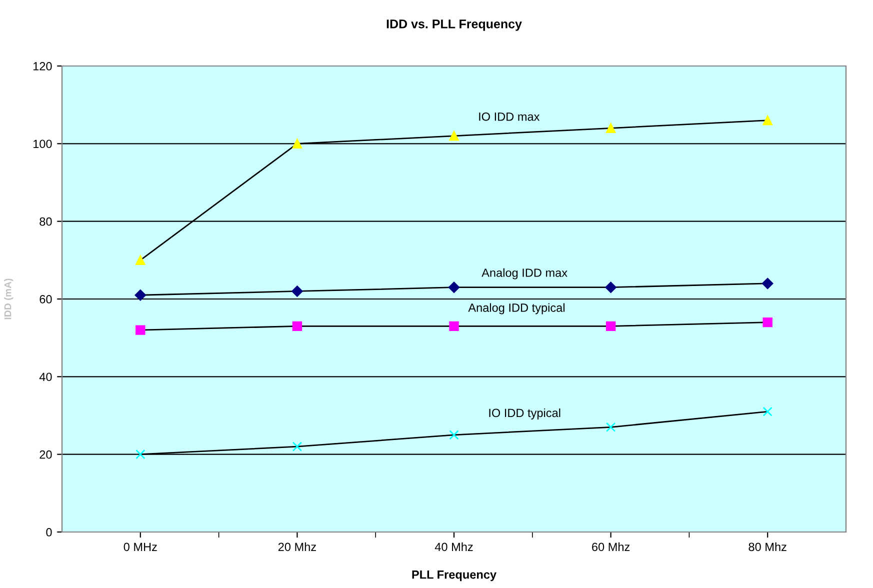 The height and width of the screenshot is (588, 873). What do you see at coordinates (611, 547) in the screenshot?
I see `x-tick-label: 60 Mhz` at bounding box center [611, 547].